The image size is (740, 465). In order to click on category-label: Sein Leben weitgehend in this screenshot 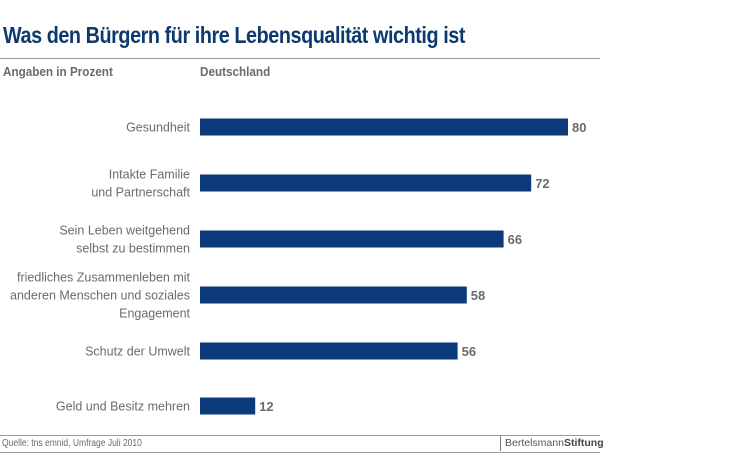, I will do `click(124, 231)`.